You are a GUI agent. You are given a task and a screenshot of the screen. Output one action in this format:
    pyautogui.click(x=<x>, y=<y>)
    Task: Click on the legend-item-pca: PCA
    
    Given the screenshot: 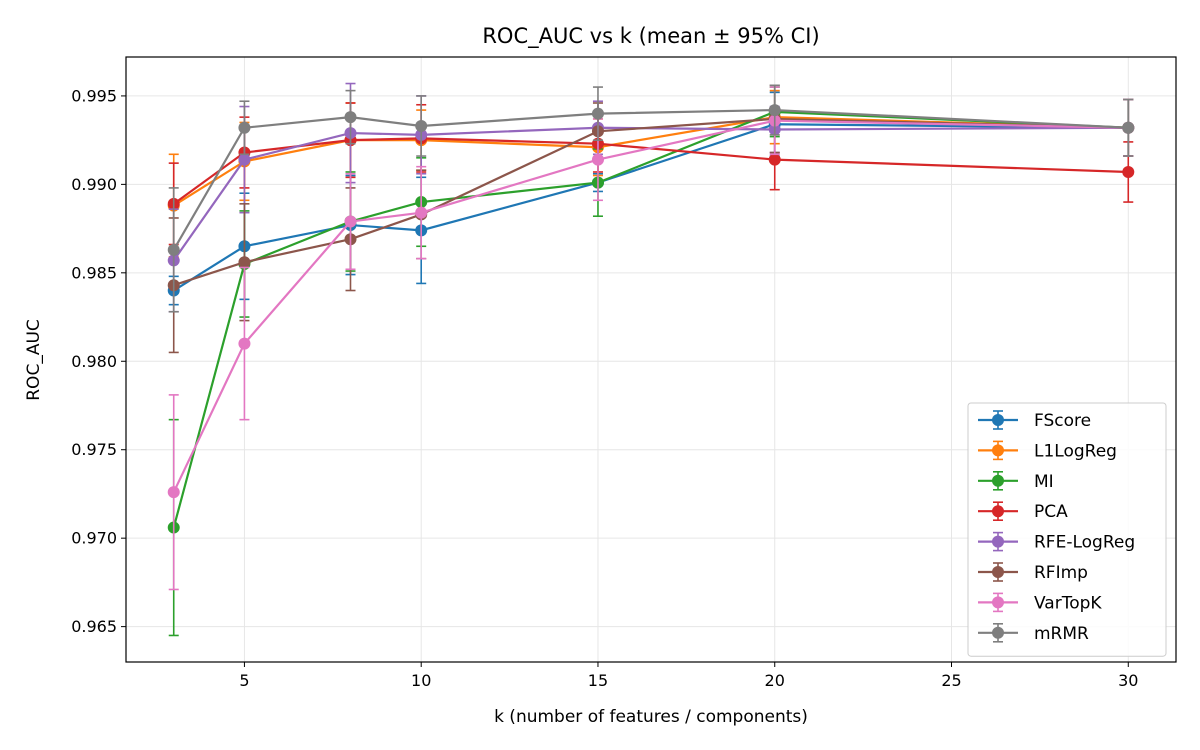 What is the action you would take?
    pyautogui.click(x=1023, y=511)
    